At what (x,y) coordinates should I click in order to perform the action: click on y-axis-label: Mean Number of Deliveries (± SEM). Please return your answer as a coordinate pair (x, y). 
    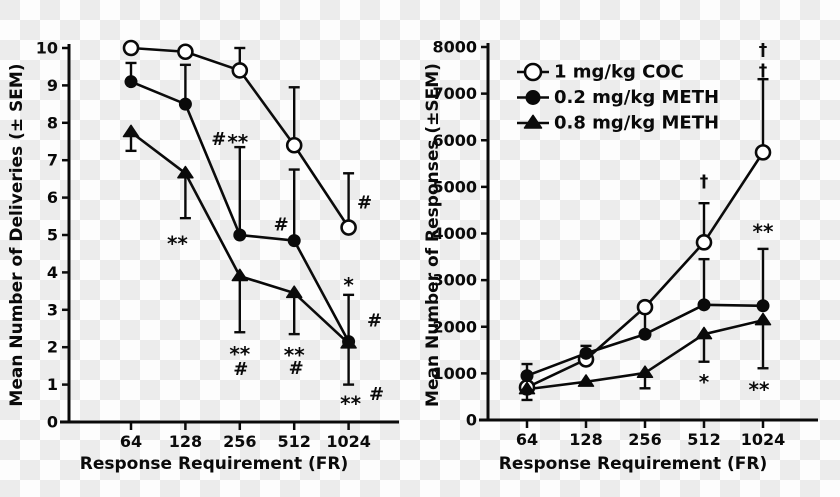
    Looking at the image, I should click on (17, 234).